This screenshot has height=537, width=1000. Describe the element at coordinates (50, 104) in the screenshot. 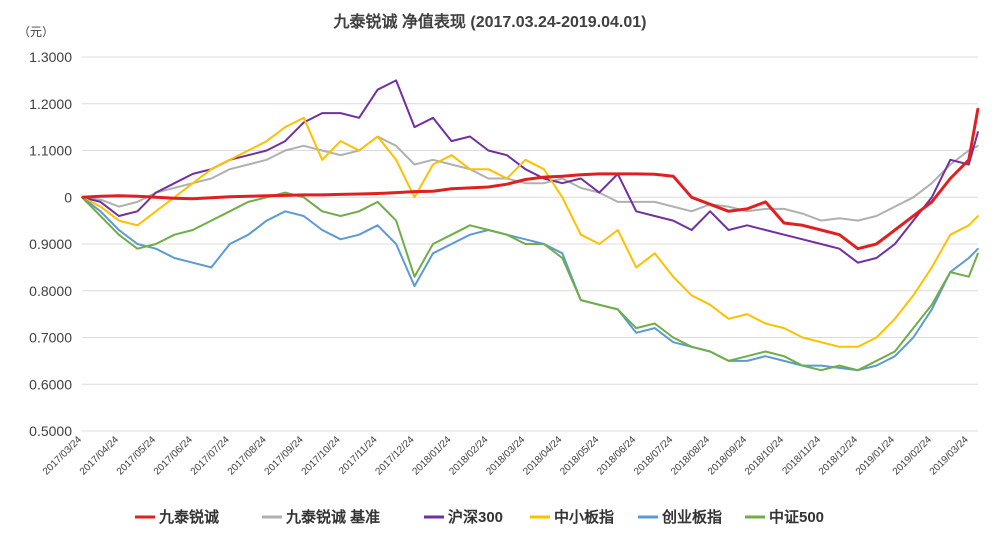

I see `y-tick-label: 1.2000` at that location.